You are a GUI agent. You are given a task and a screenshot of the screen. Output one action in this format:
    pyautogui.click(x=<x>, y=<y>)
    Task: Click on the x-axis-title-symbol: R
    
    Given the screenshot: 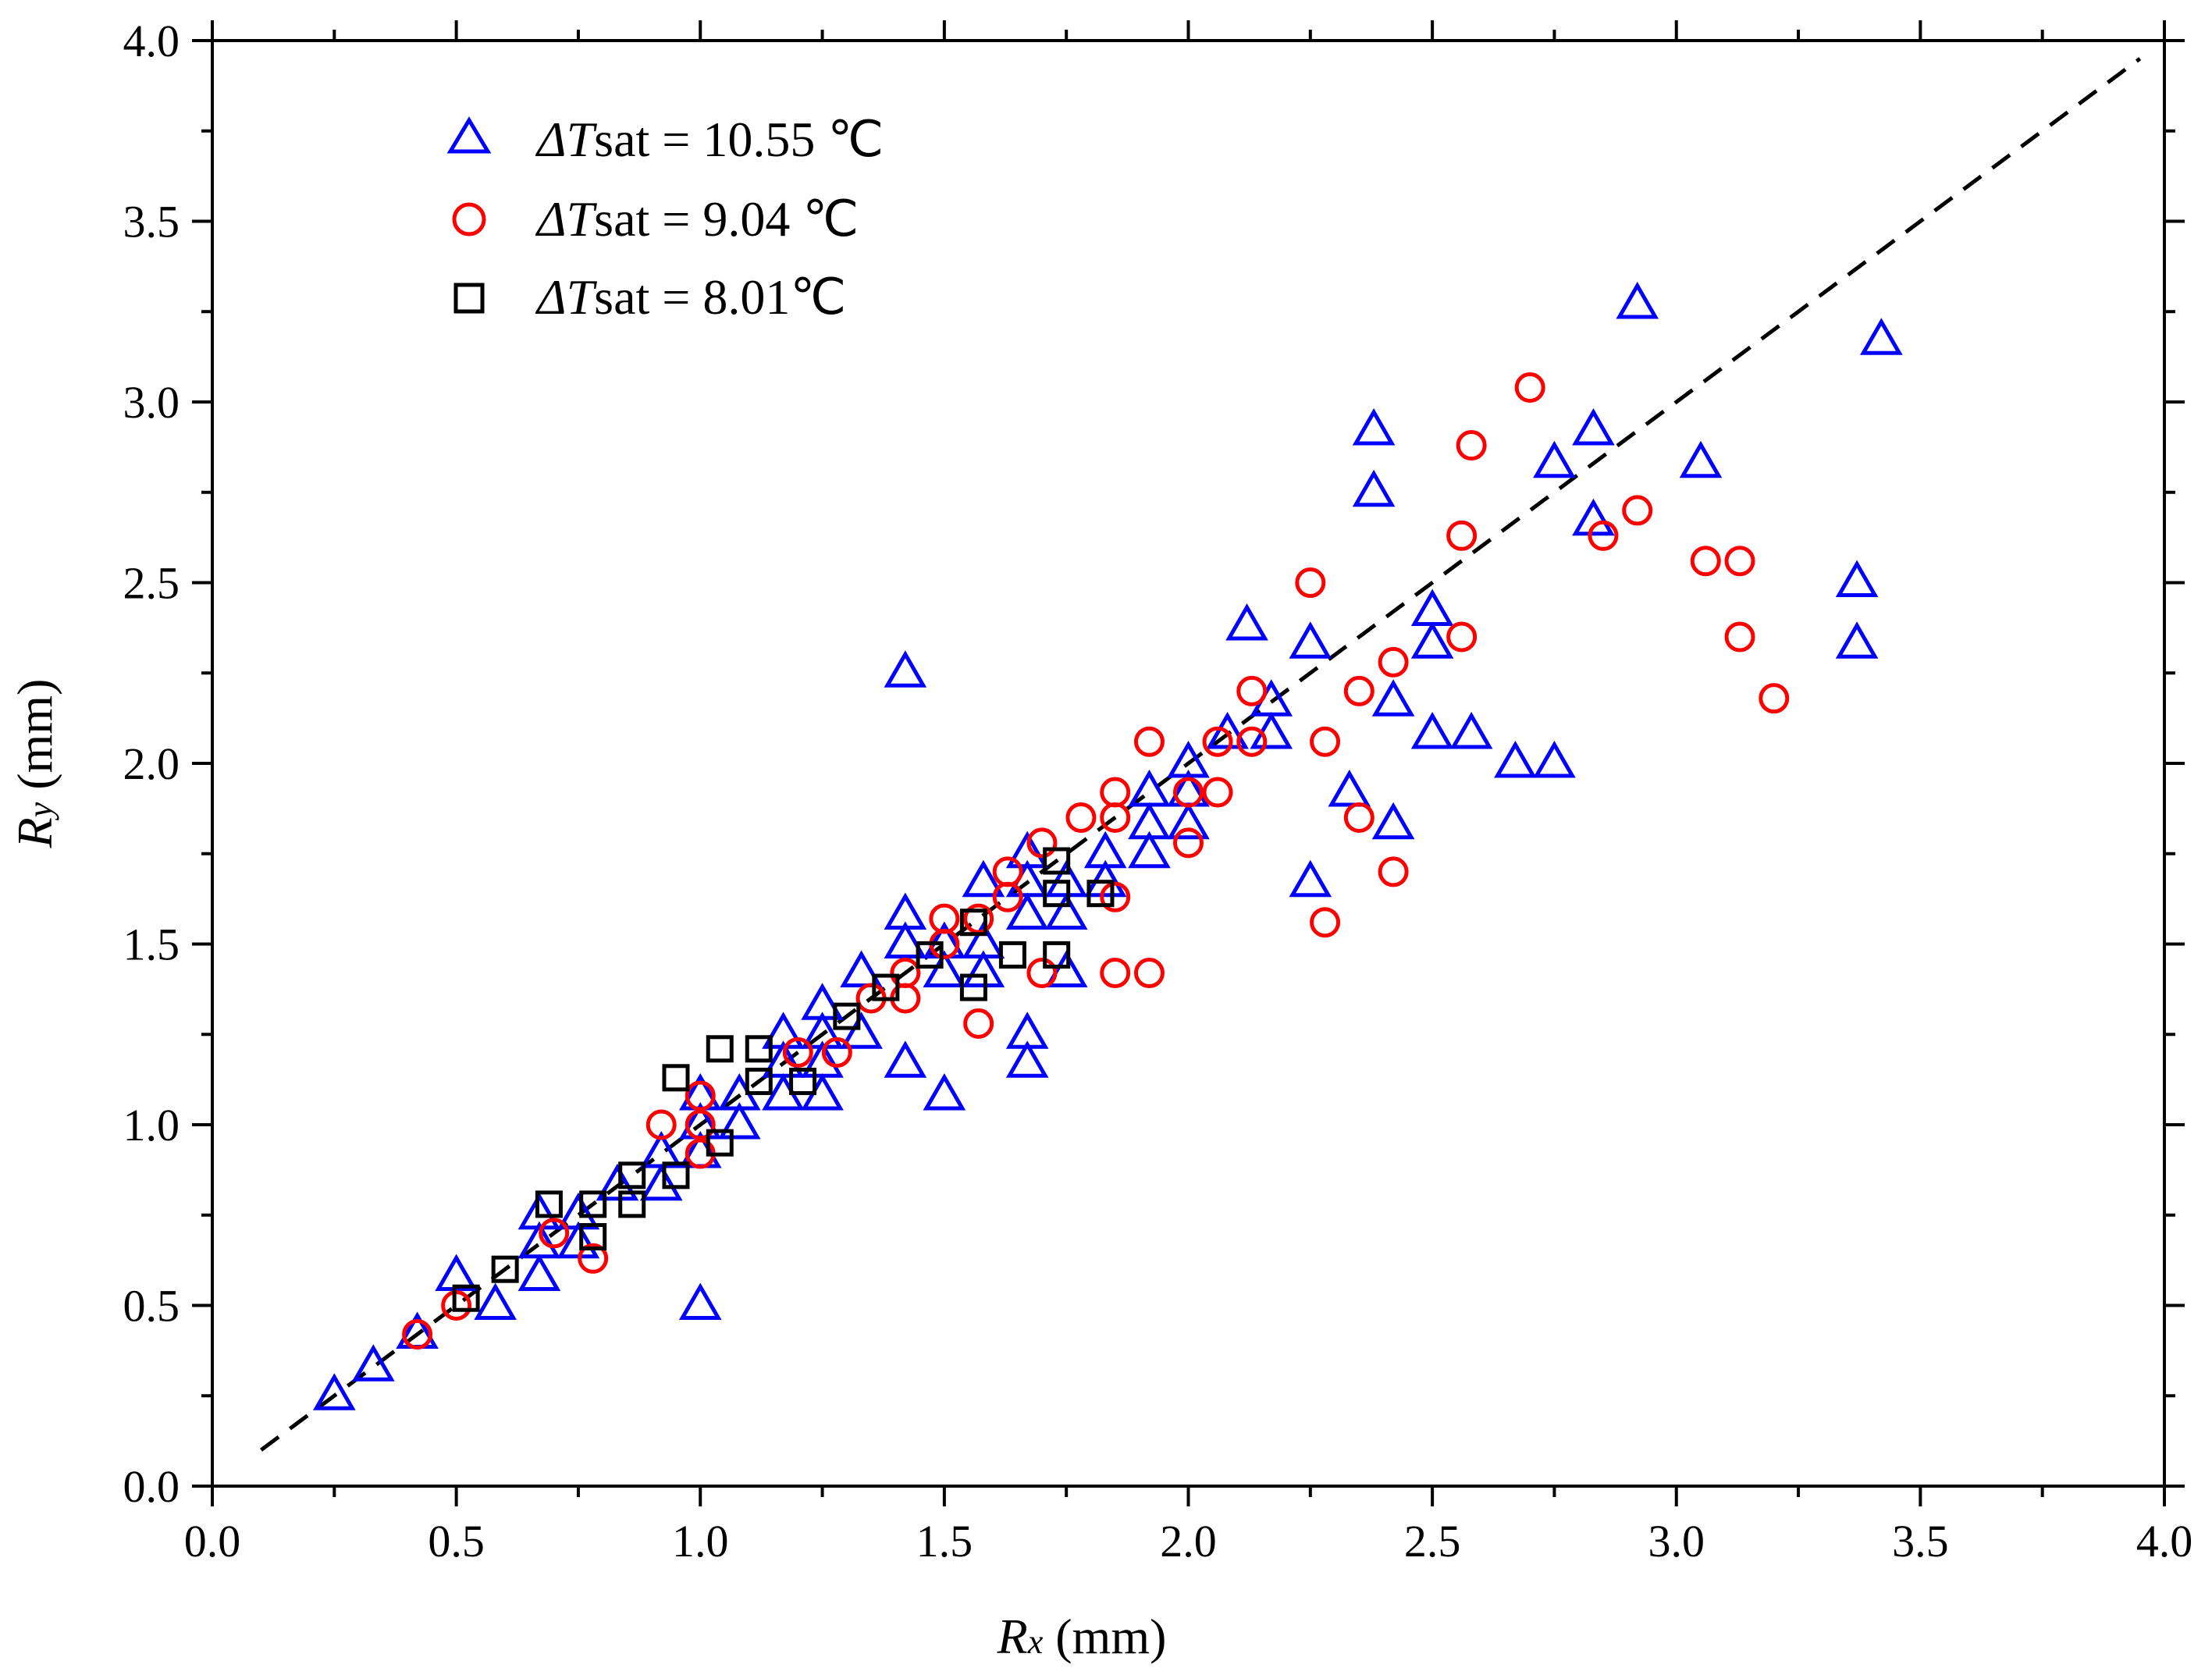 What is the action you would take?
    pyautogui.click(x=1013, y=1636)
    